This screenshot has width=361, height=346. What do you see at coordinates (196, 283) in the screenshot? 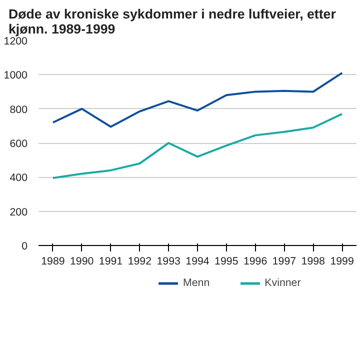
I see `legend-label: Menn` at bounding box center [196, 283].